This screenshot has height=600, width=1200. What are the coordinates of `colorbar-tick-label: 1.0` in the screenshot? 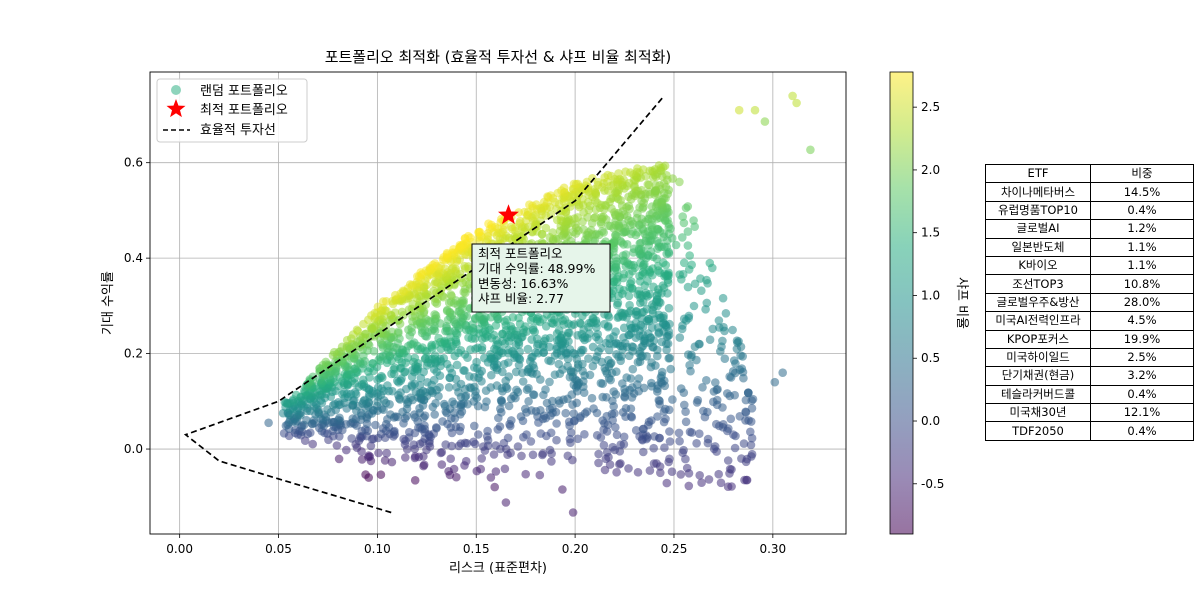 It's located at (930, 295).